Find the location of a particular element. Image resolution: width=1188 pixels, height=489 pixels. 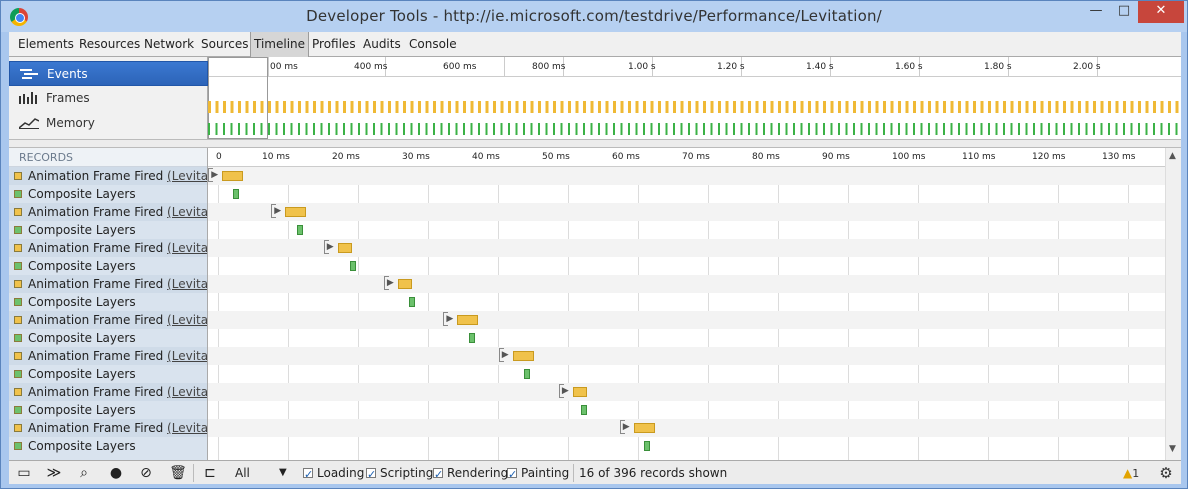

tab-profiles: Profiles is located at coordinates (334, 44).